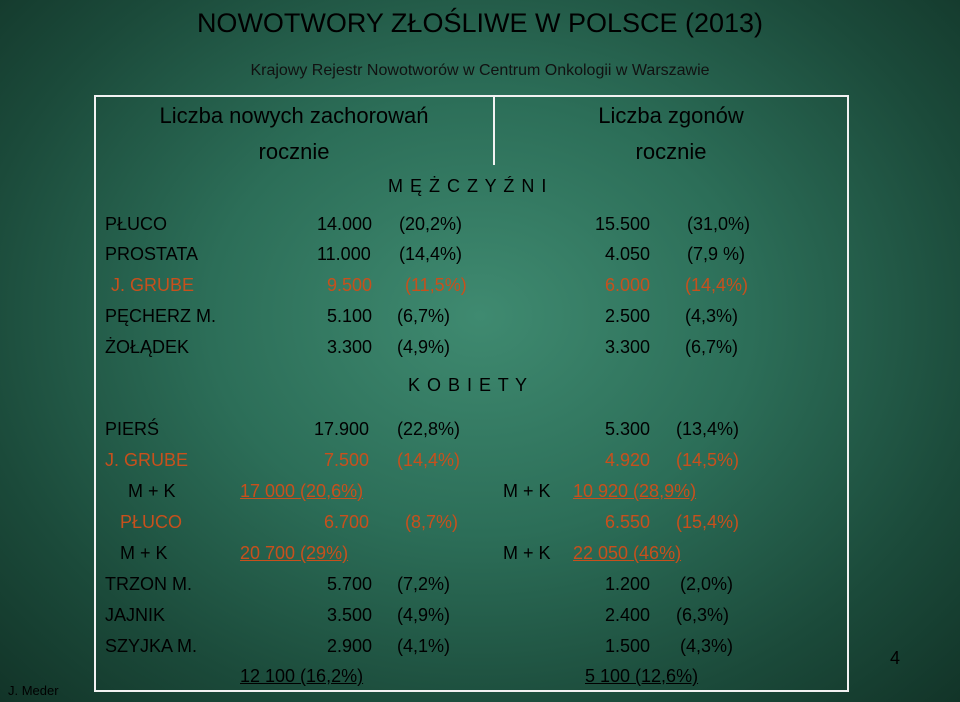 The height and width of the screenshot is (702, 960). Describe the element at coordinates (350, 347) in the screenshot. I see `incidence-value: 3.300` at that location.